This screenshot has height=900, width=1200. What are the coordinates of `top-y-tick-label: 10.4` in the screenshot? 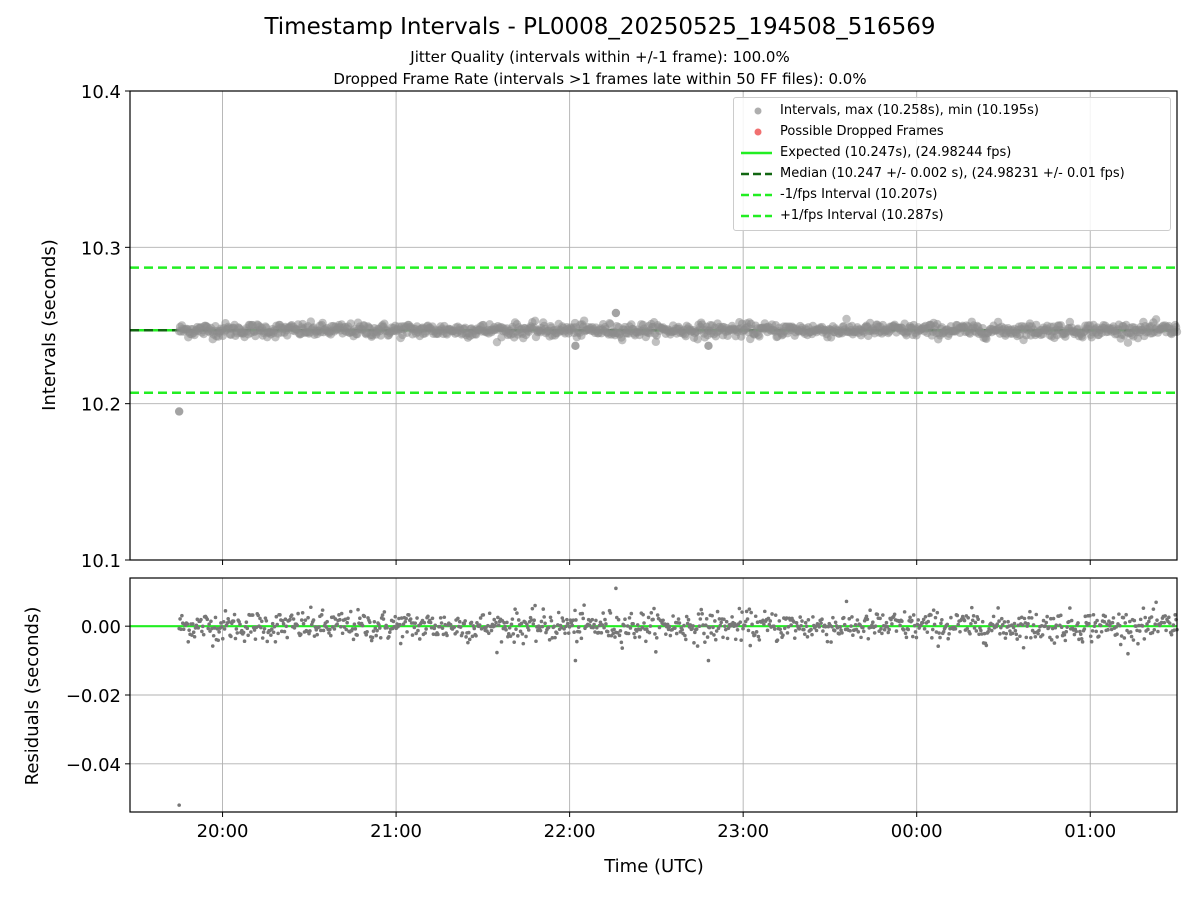 It's located at (101, 92).